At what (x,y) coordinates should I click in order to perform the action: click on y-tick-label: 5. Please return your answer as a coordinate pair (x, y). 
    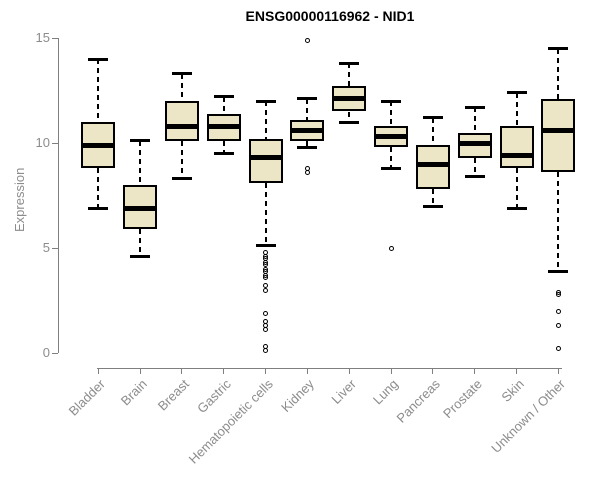
    Looking at the image, I should click on (46, 247).